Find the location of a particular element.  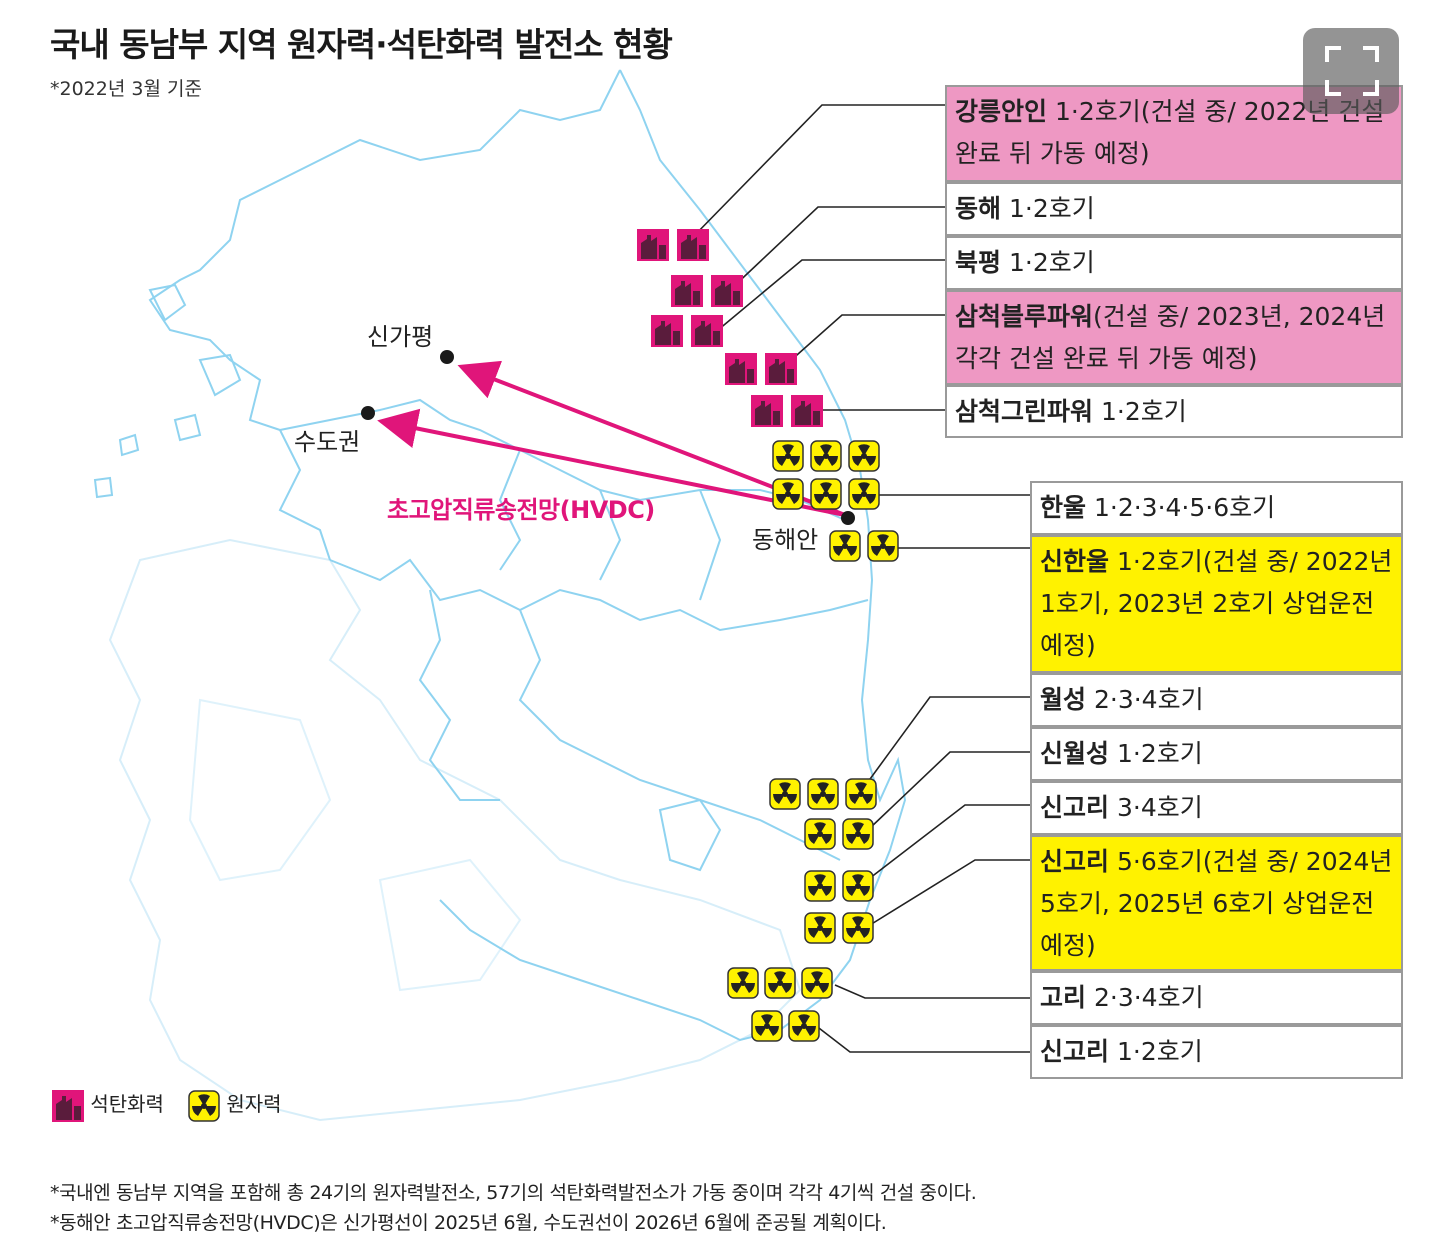

legend-nuclear-label: 원자력 is located at coordinates (254, 1104).